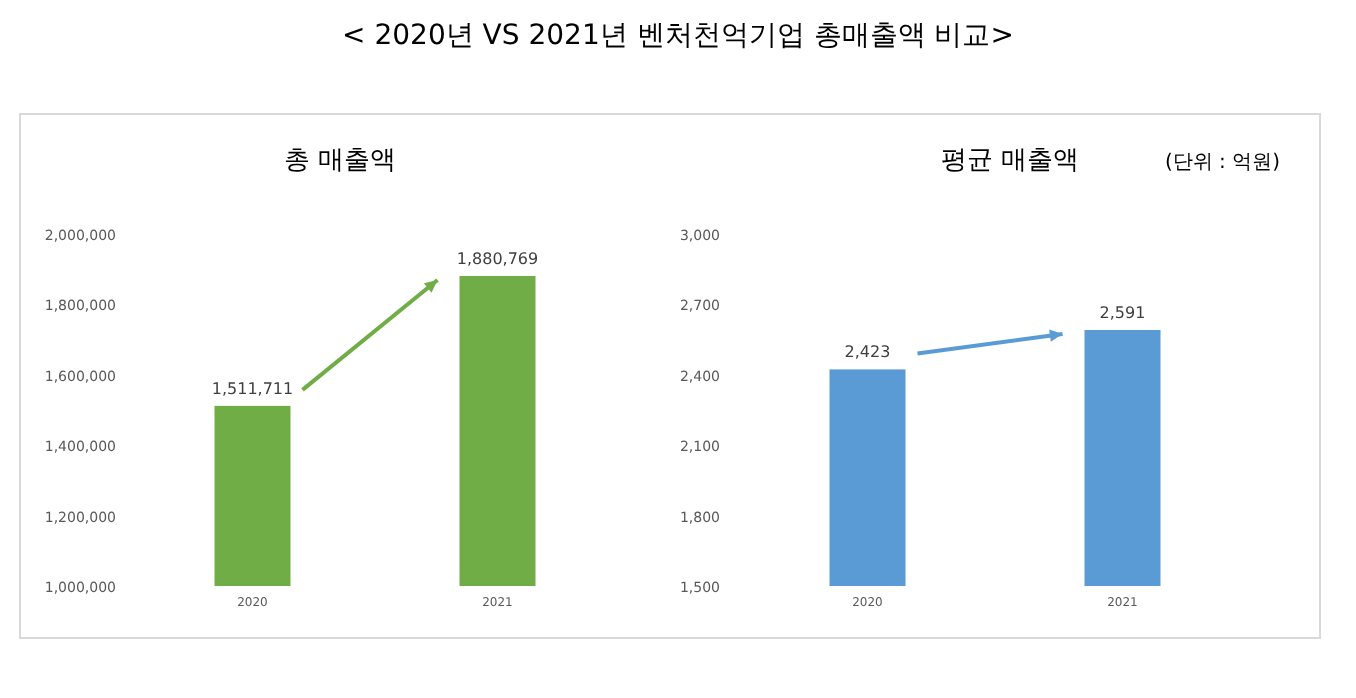 Image resolution: width=1356 pixels, height=698 pixels. Describe the element at coordinates (252, 388) in the screenshot. I see `data-label: 1,511,711` at that location.